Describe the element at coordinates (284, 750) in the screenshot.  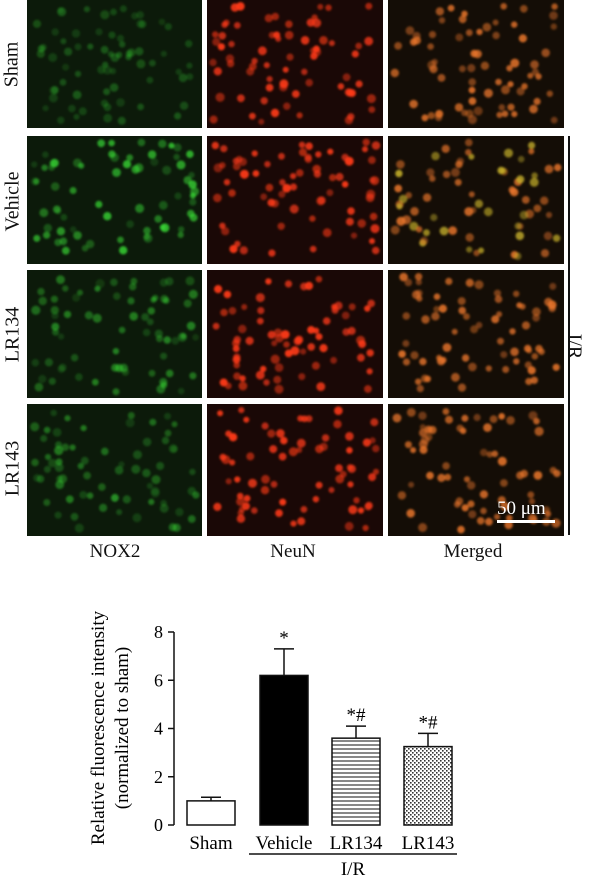
I see `bar-vehicle` at that location.